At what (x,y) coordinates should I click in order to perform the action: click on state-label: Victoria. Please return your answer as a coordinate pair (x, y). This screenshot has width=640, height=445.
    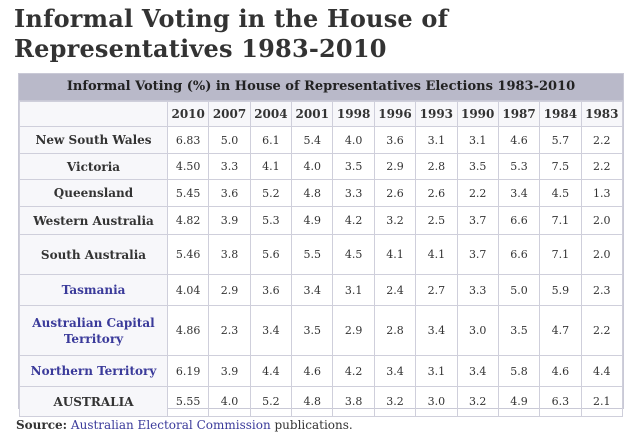
    Looking at the image, I should click on (93, 166).